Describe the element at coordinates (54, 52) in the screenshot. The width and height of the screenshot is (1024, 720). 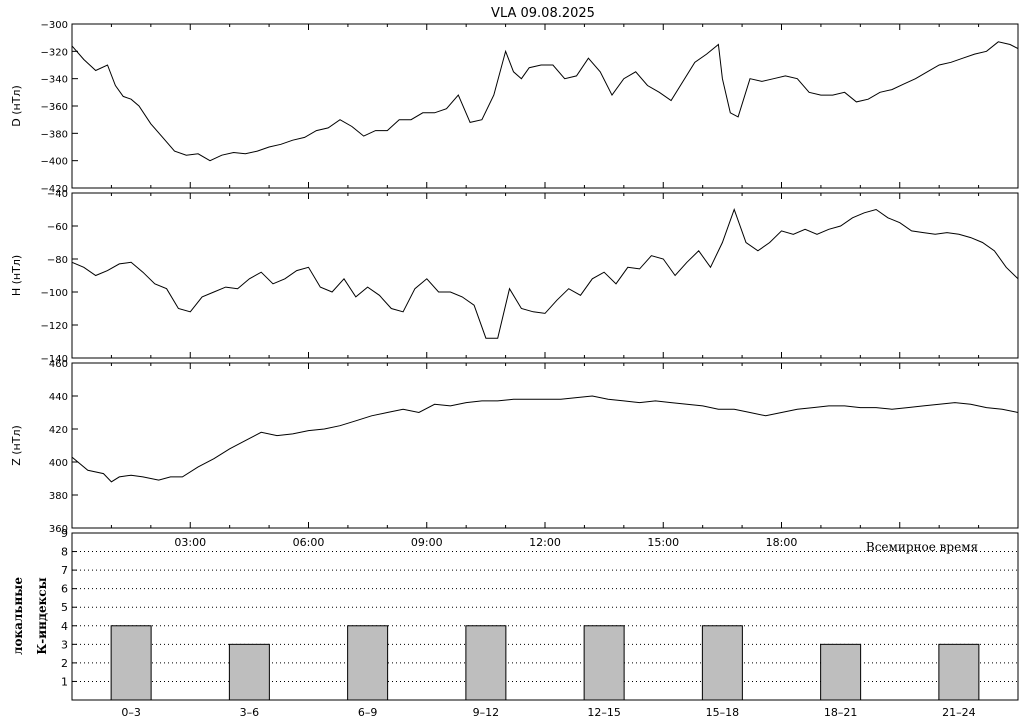
I see `d-panel-ytick-label: −320` at that location.